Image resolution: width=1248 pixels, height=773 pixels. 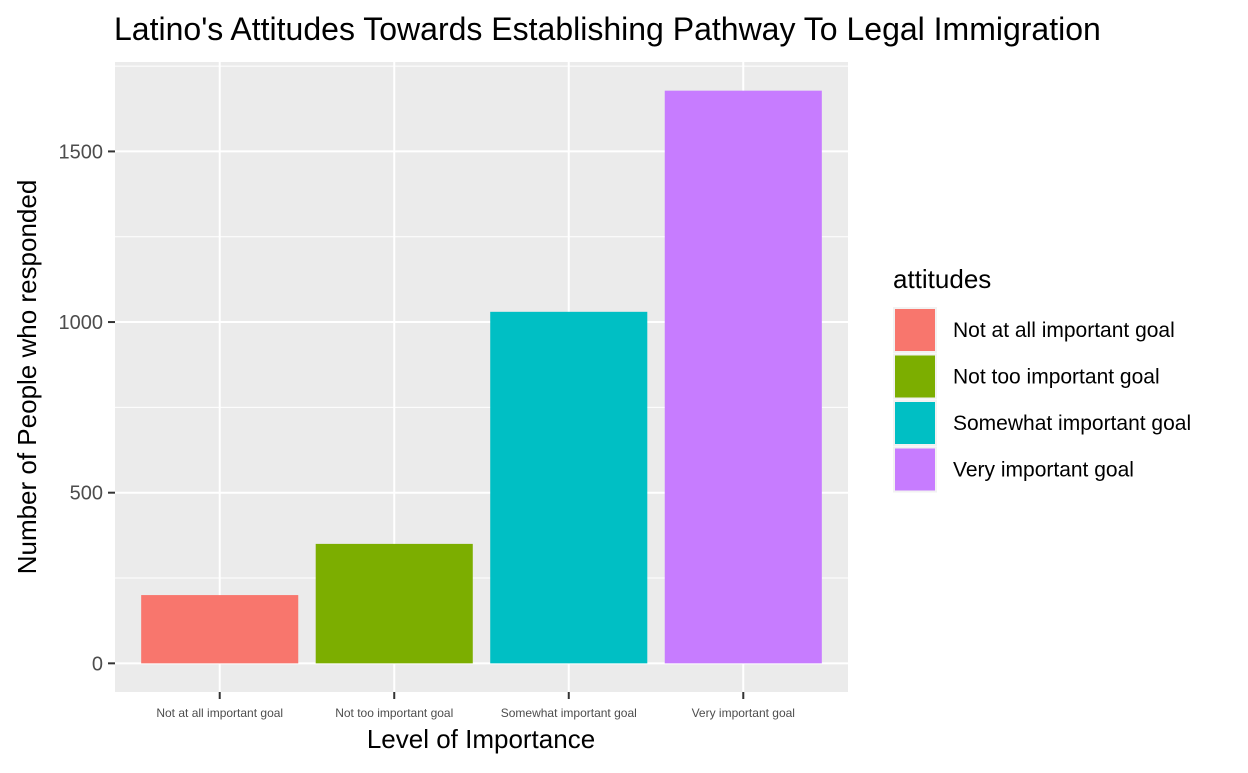 What do you see at coordinates (97, 664) in the screenshot?
I see `y-tick-label: 0` at bounding box center [97, 664].